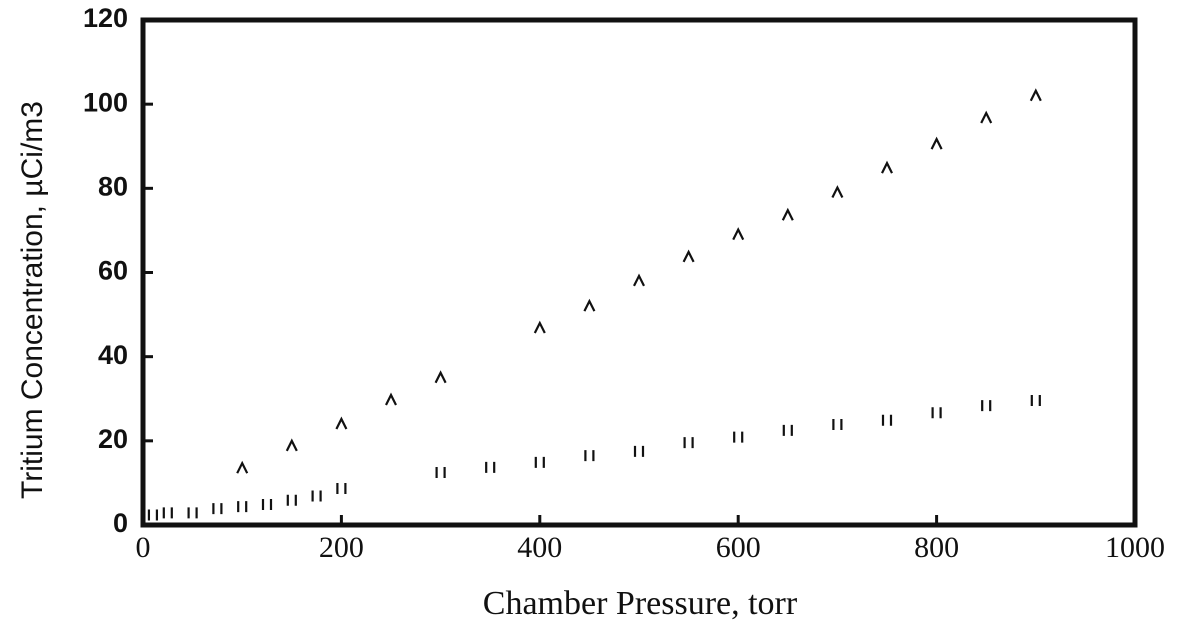 Image resolution: width=1191 pixels, height=643 pixels. I want to click on y-tick-label: 120, so click(105, 18).